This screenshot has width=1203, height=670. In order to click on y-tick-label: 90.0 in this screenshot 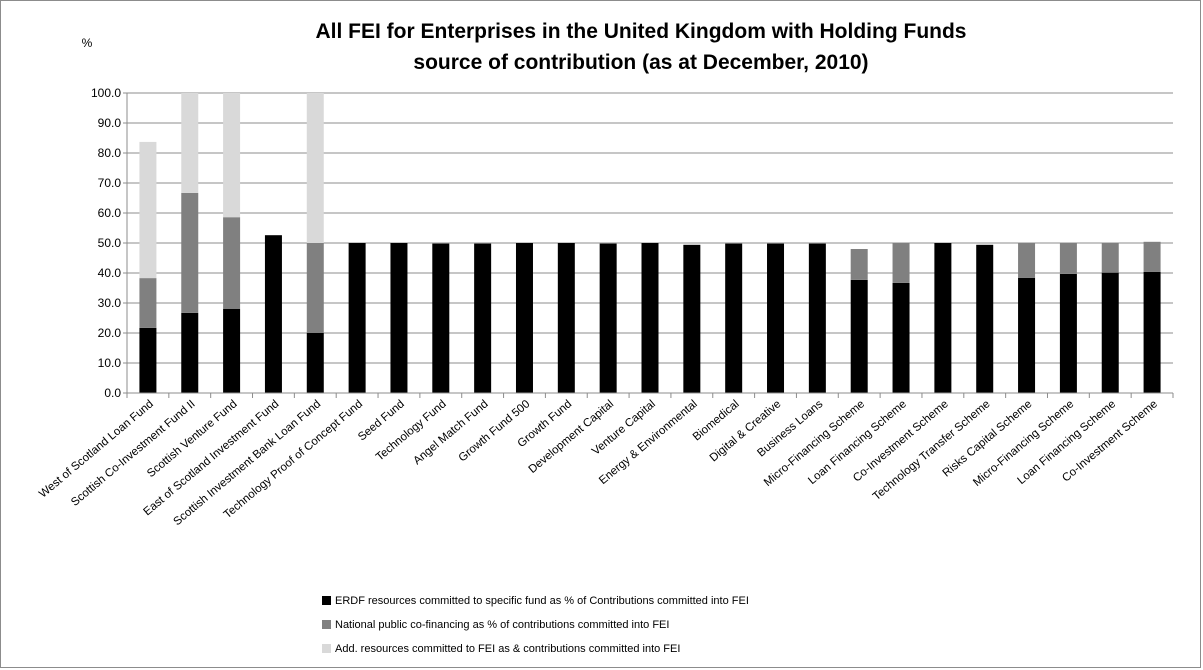, I will do `click(110, 123)`.